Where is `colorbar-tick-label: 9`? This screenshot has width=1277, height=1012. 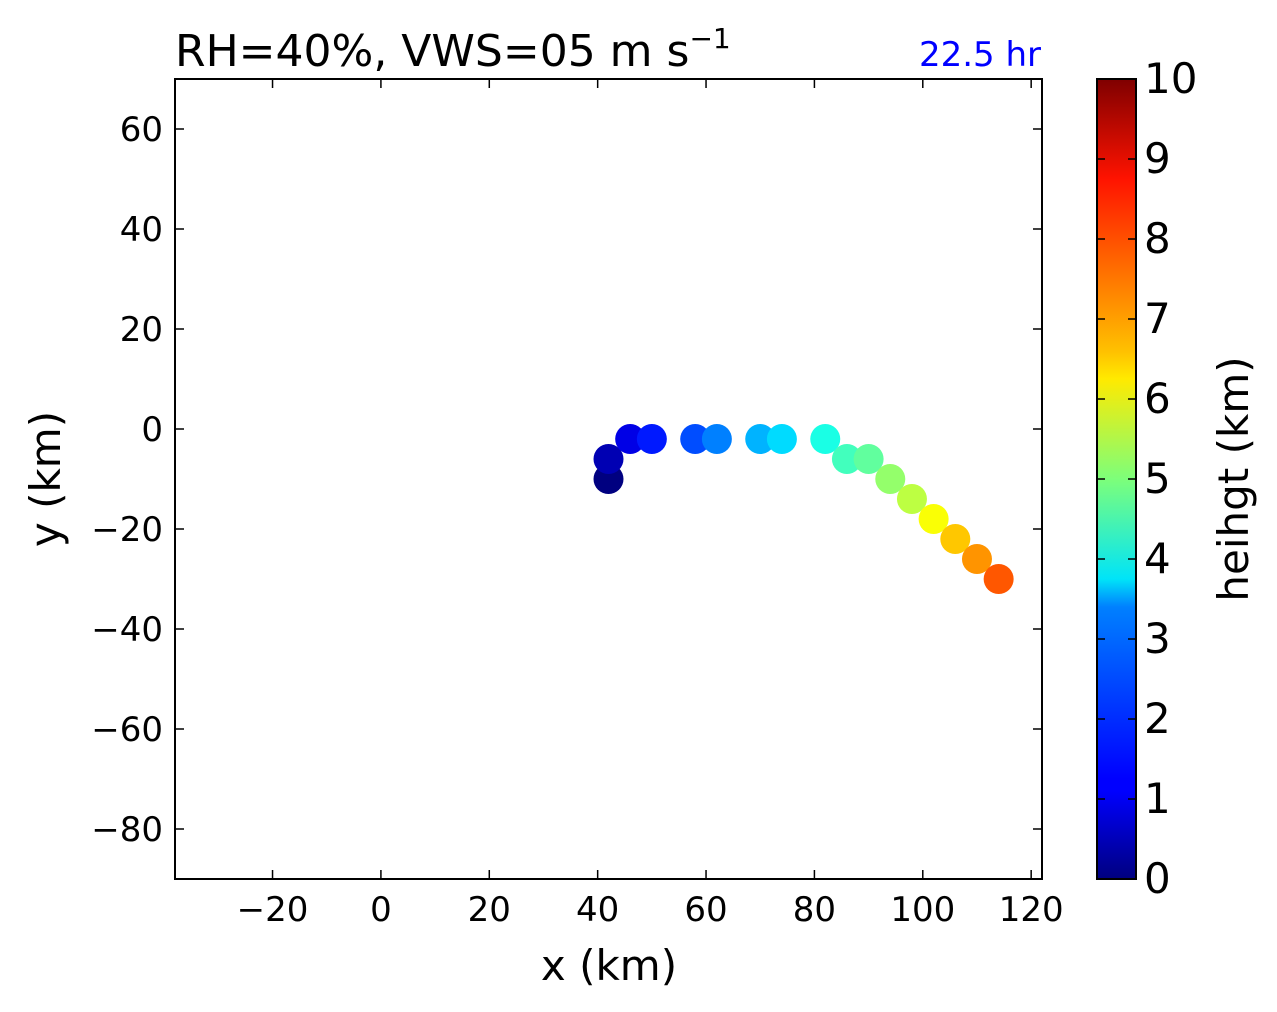 colorbar-tick-label: 9 is located at coordinates (1157, 158).